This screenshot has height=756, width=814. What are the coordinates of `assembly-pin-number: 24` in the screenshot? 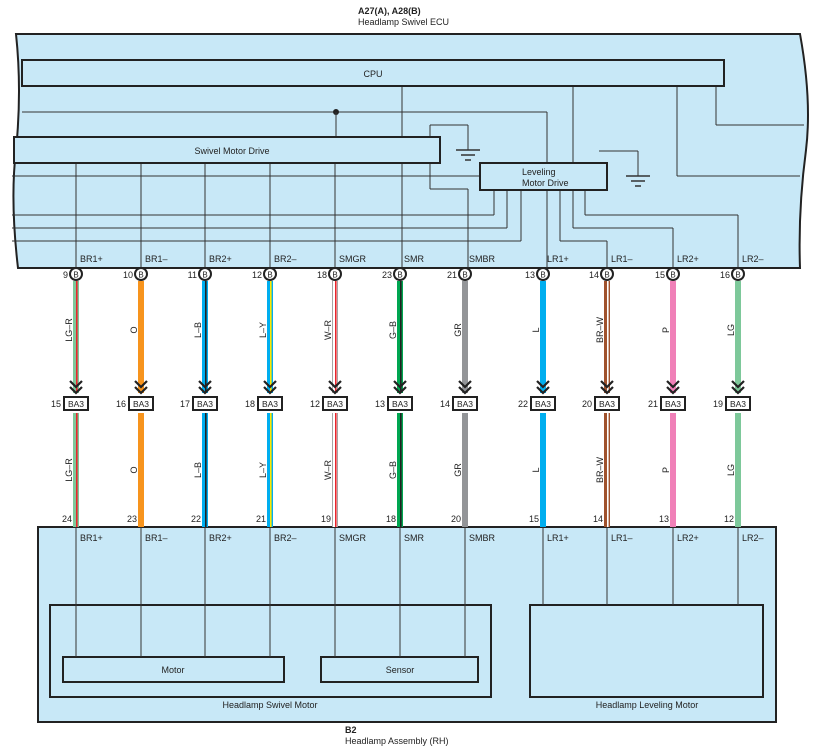 It's located at (67, 519).